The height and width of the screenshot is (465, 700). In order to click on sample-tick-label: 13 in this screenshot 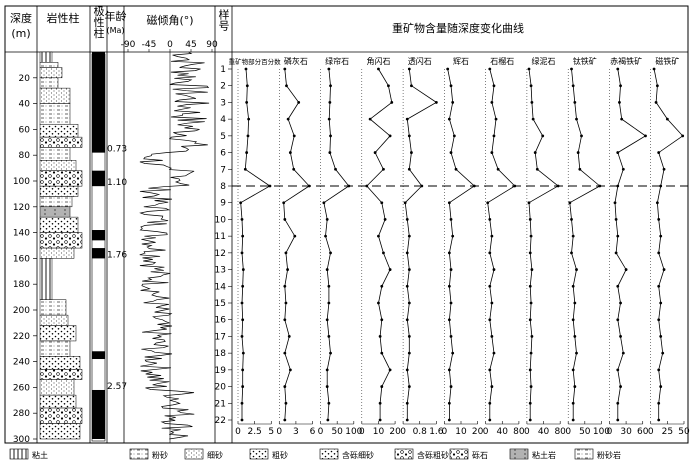, I will do `click(220, 271)`.